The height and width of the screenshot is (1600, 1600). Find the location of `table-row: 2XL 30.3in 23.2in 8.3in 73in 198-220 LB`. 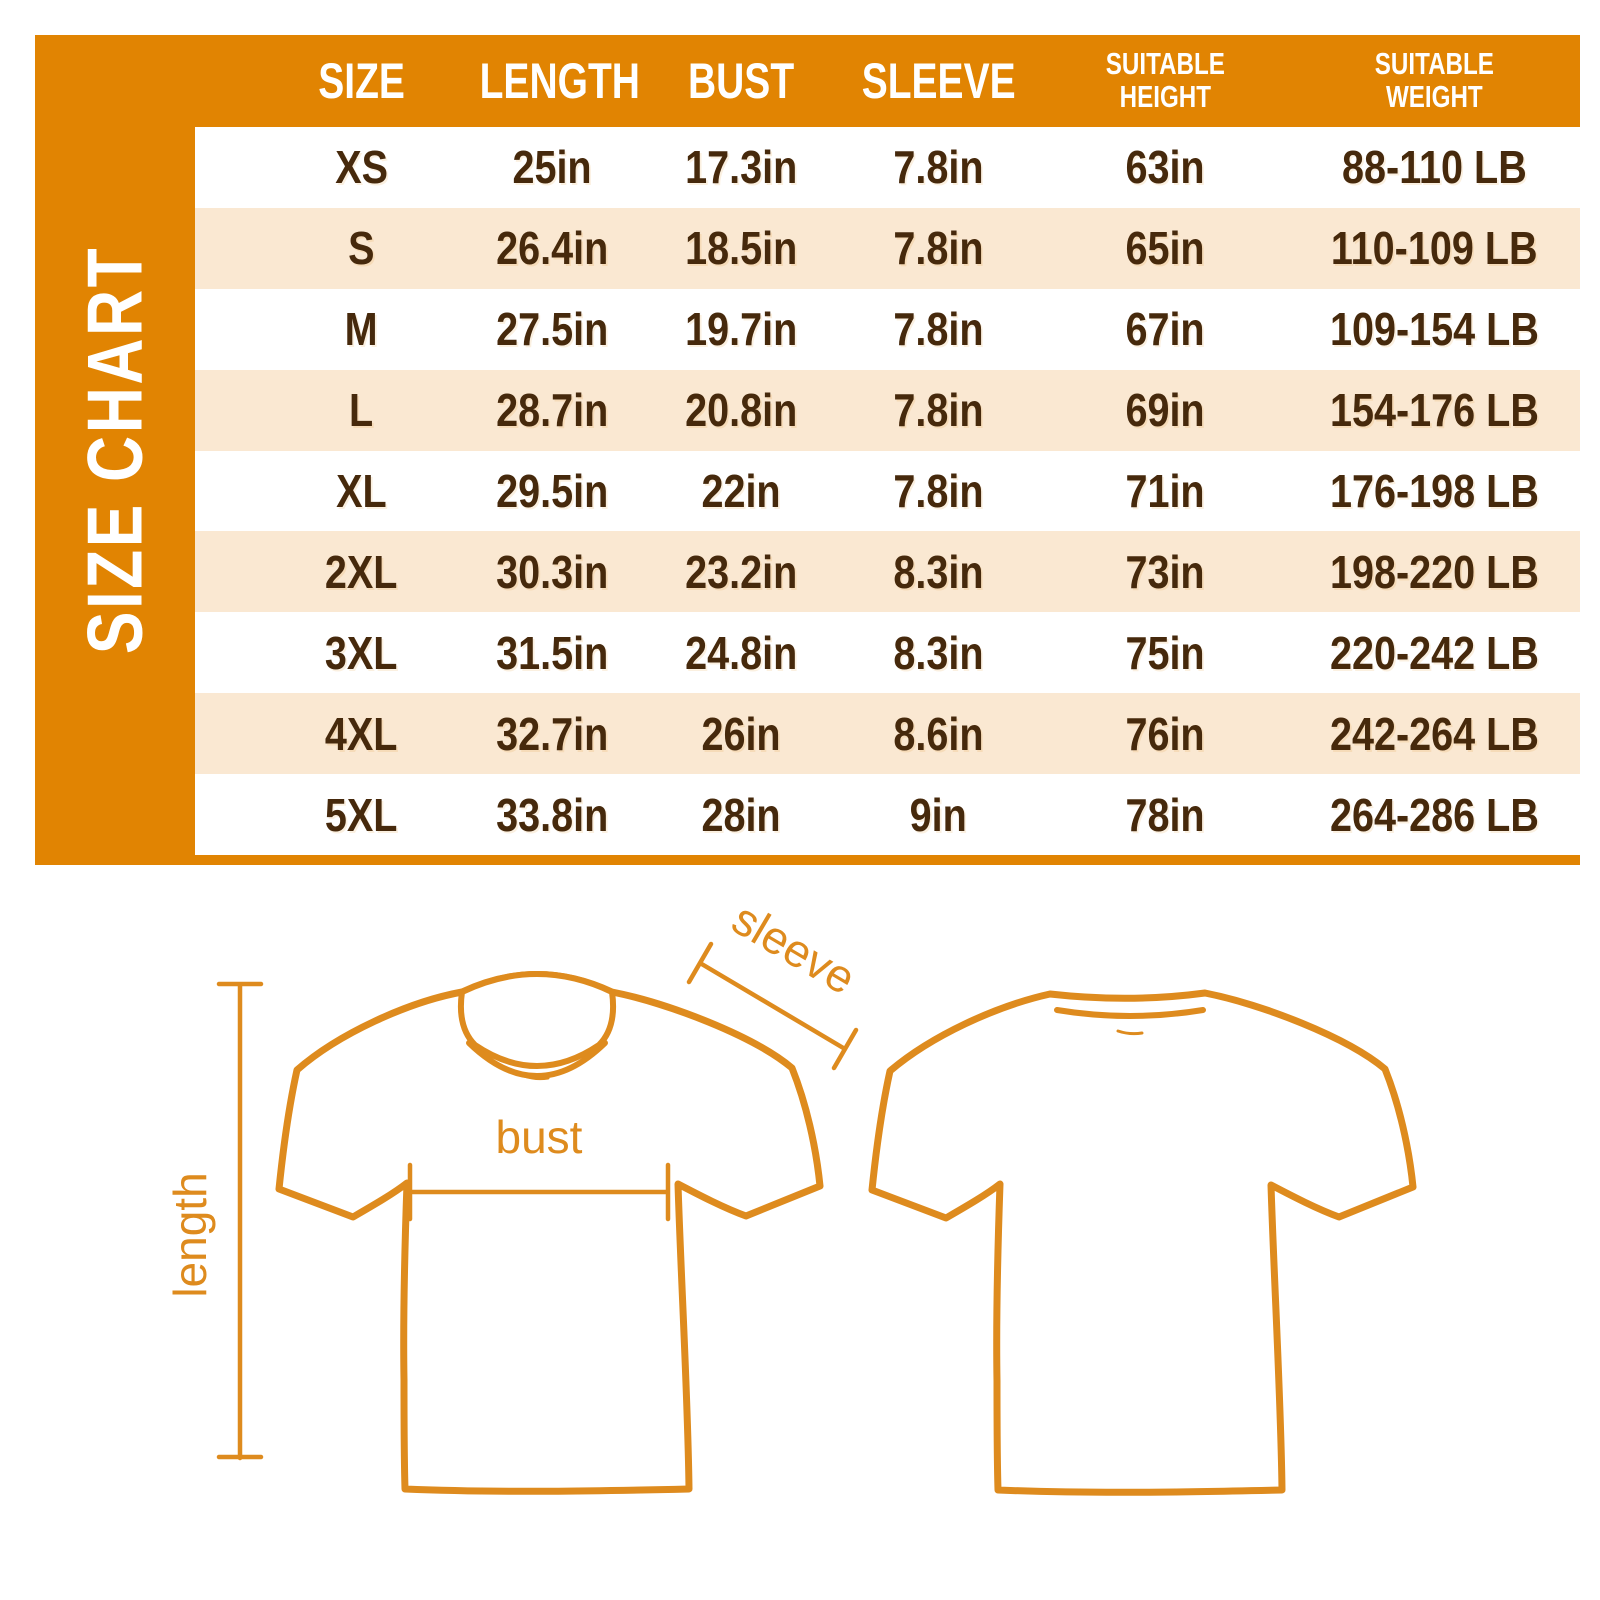

table-row: 2XL 30.3in 23.2in 8.3in 73in 198-220 LB is located at coordinates (887, 572).